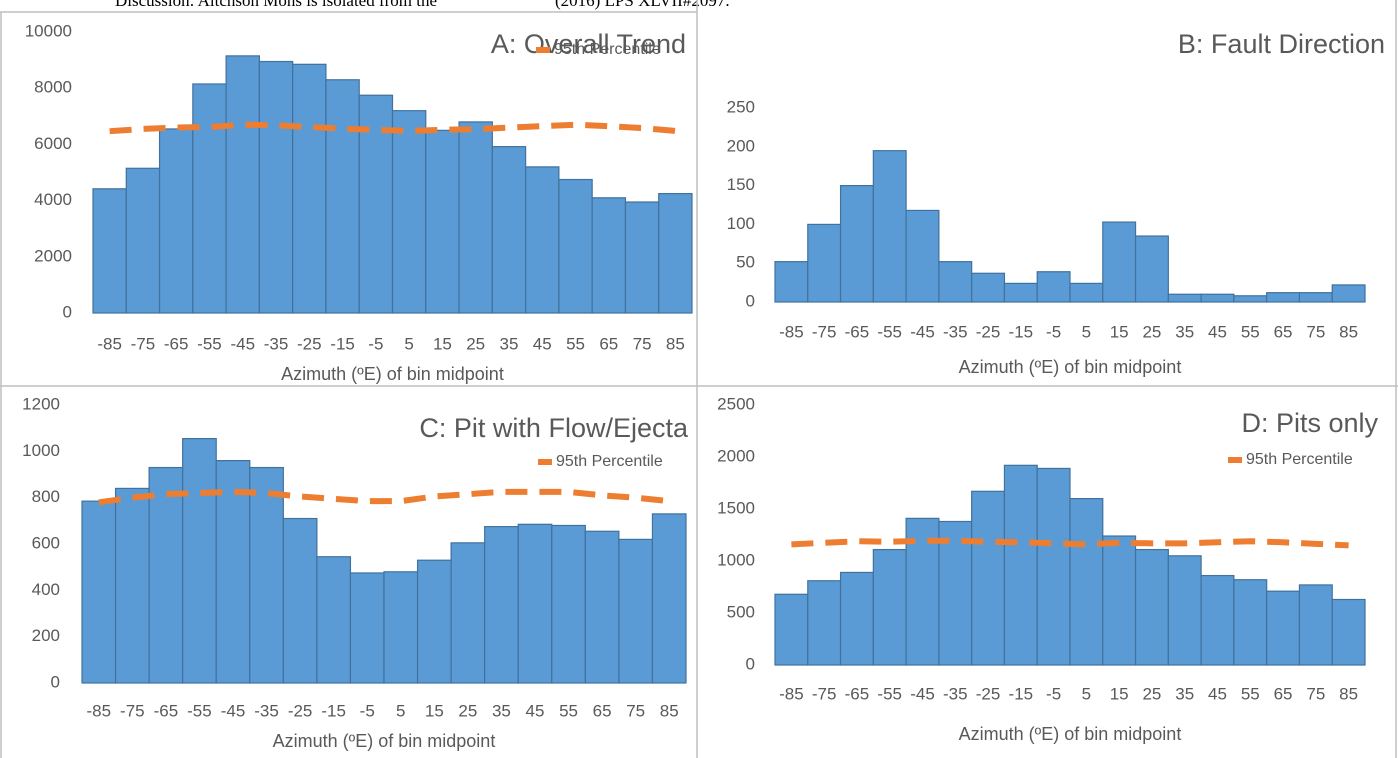 This screenshot has height=758, width=1398. I want to click on y-tick-label: 250, so click(741, 106).